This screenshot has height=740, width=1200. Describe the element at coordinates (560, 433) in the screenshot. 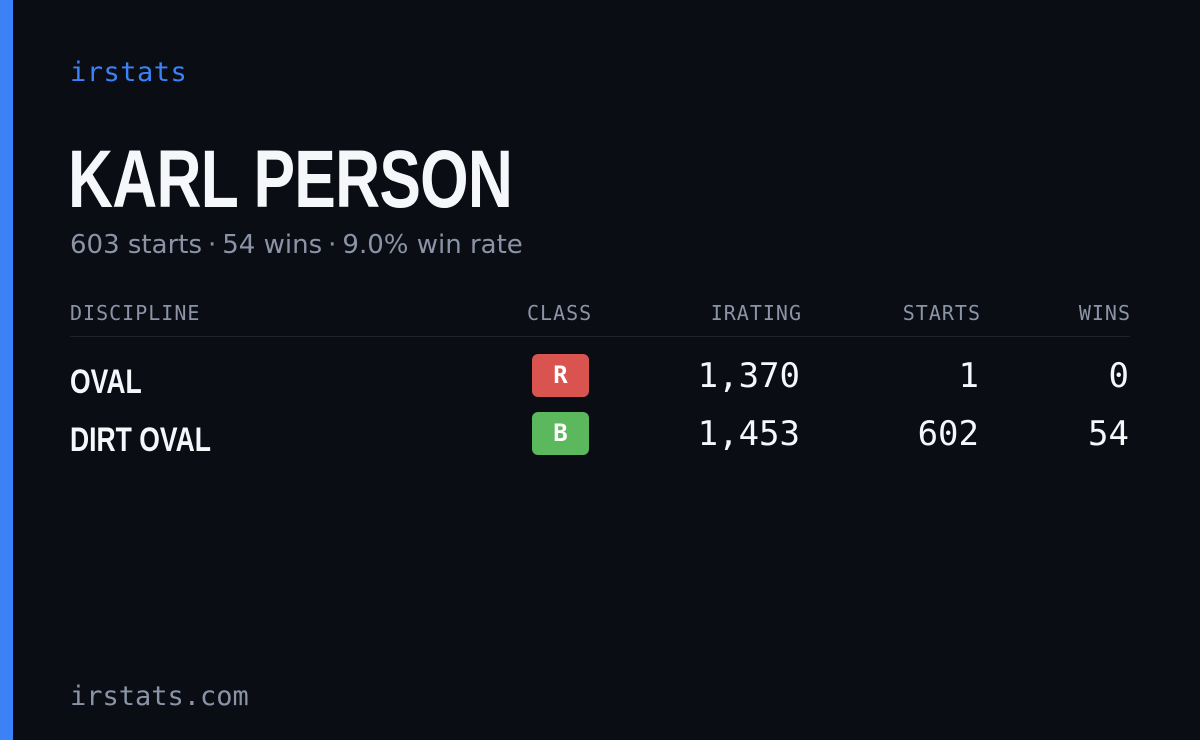

I see `class-badge: B` at that location.